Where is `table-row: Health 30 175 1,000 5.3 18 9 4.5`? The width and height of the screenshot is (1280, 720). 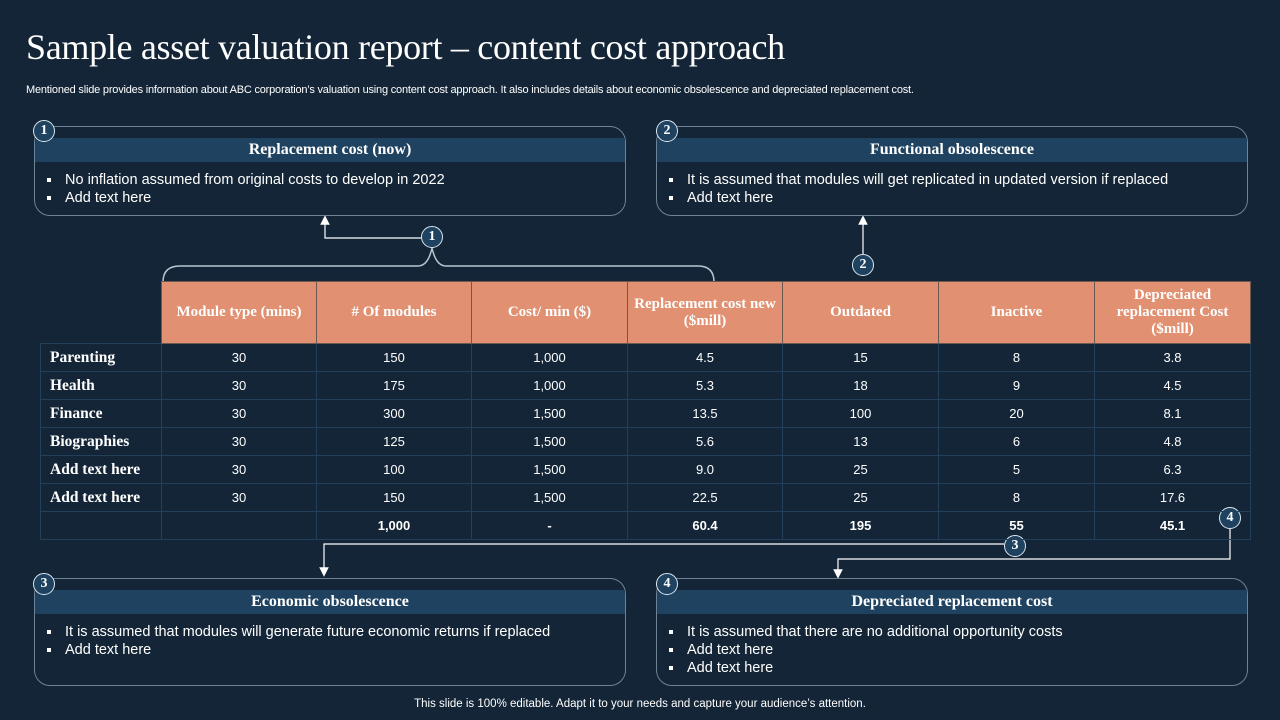 table-row: Health 30 175 1,000 5.3 18 9 4.5 is located at coordinates (645, 385).